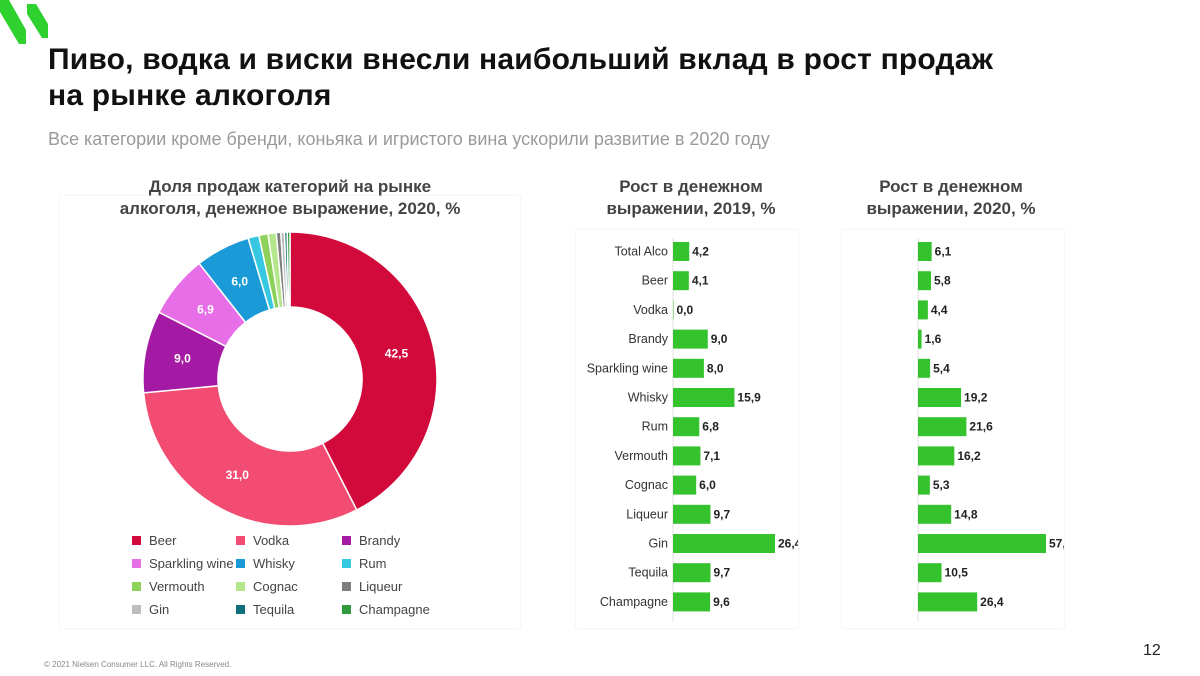 The width and height of the screenshot is (1200, 676). Describe the element at coordinates (969, 456) in the screenshot. I see `bar-value-vermouth: 16,2` at that location.